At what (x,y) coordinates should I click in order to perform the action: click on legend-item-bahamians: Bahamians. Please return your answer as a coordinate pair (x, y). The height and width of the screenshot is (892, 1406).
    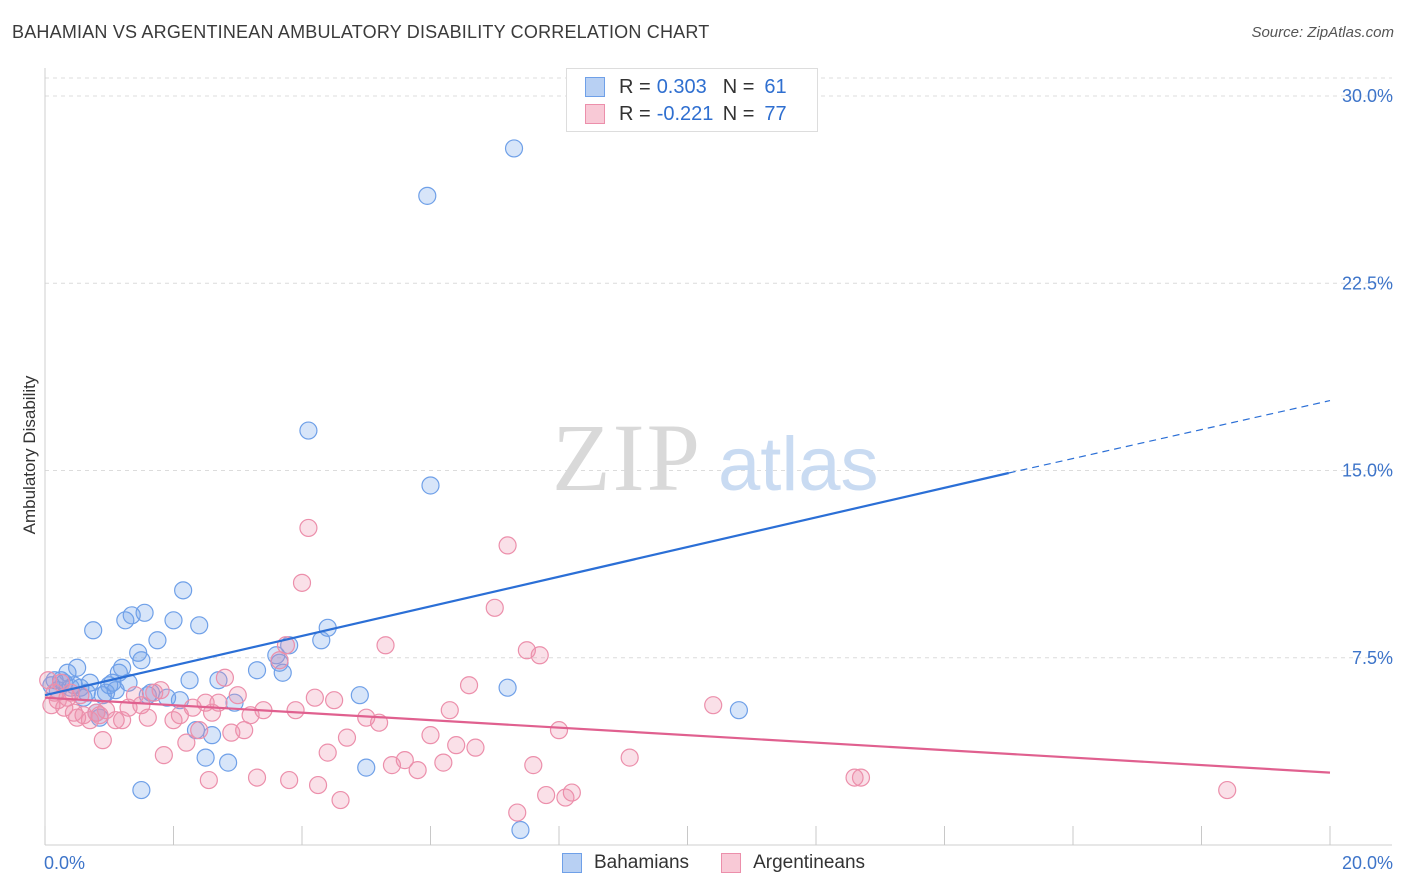
    Looking at the image, I should click on (625, 863).